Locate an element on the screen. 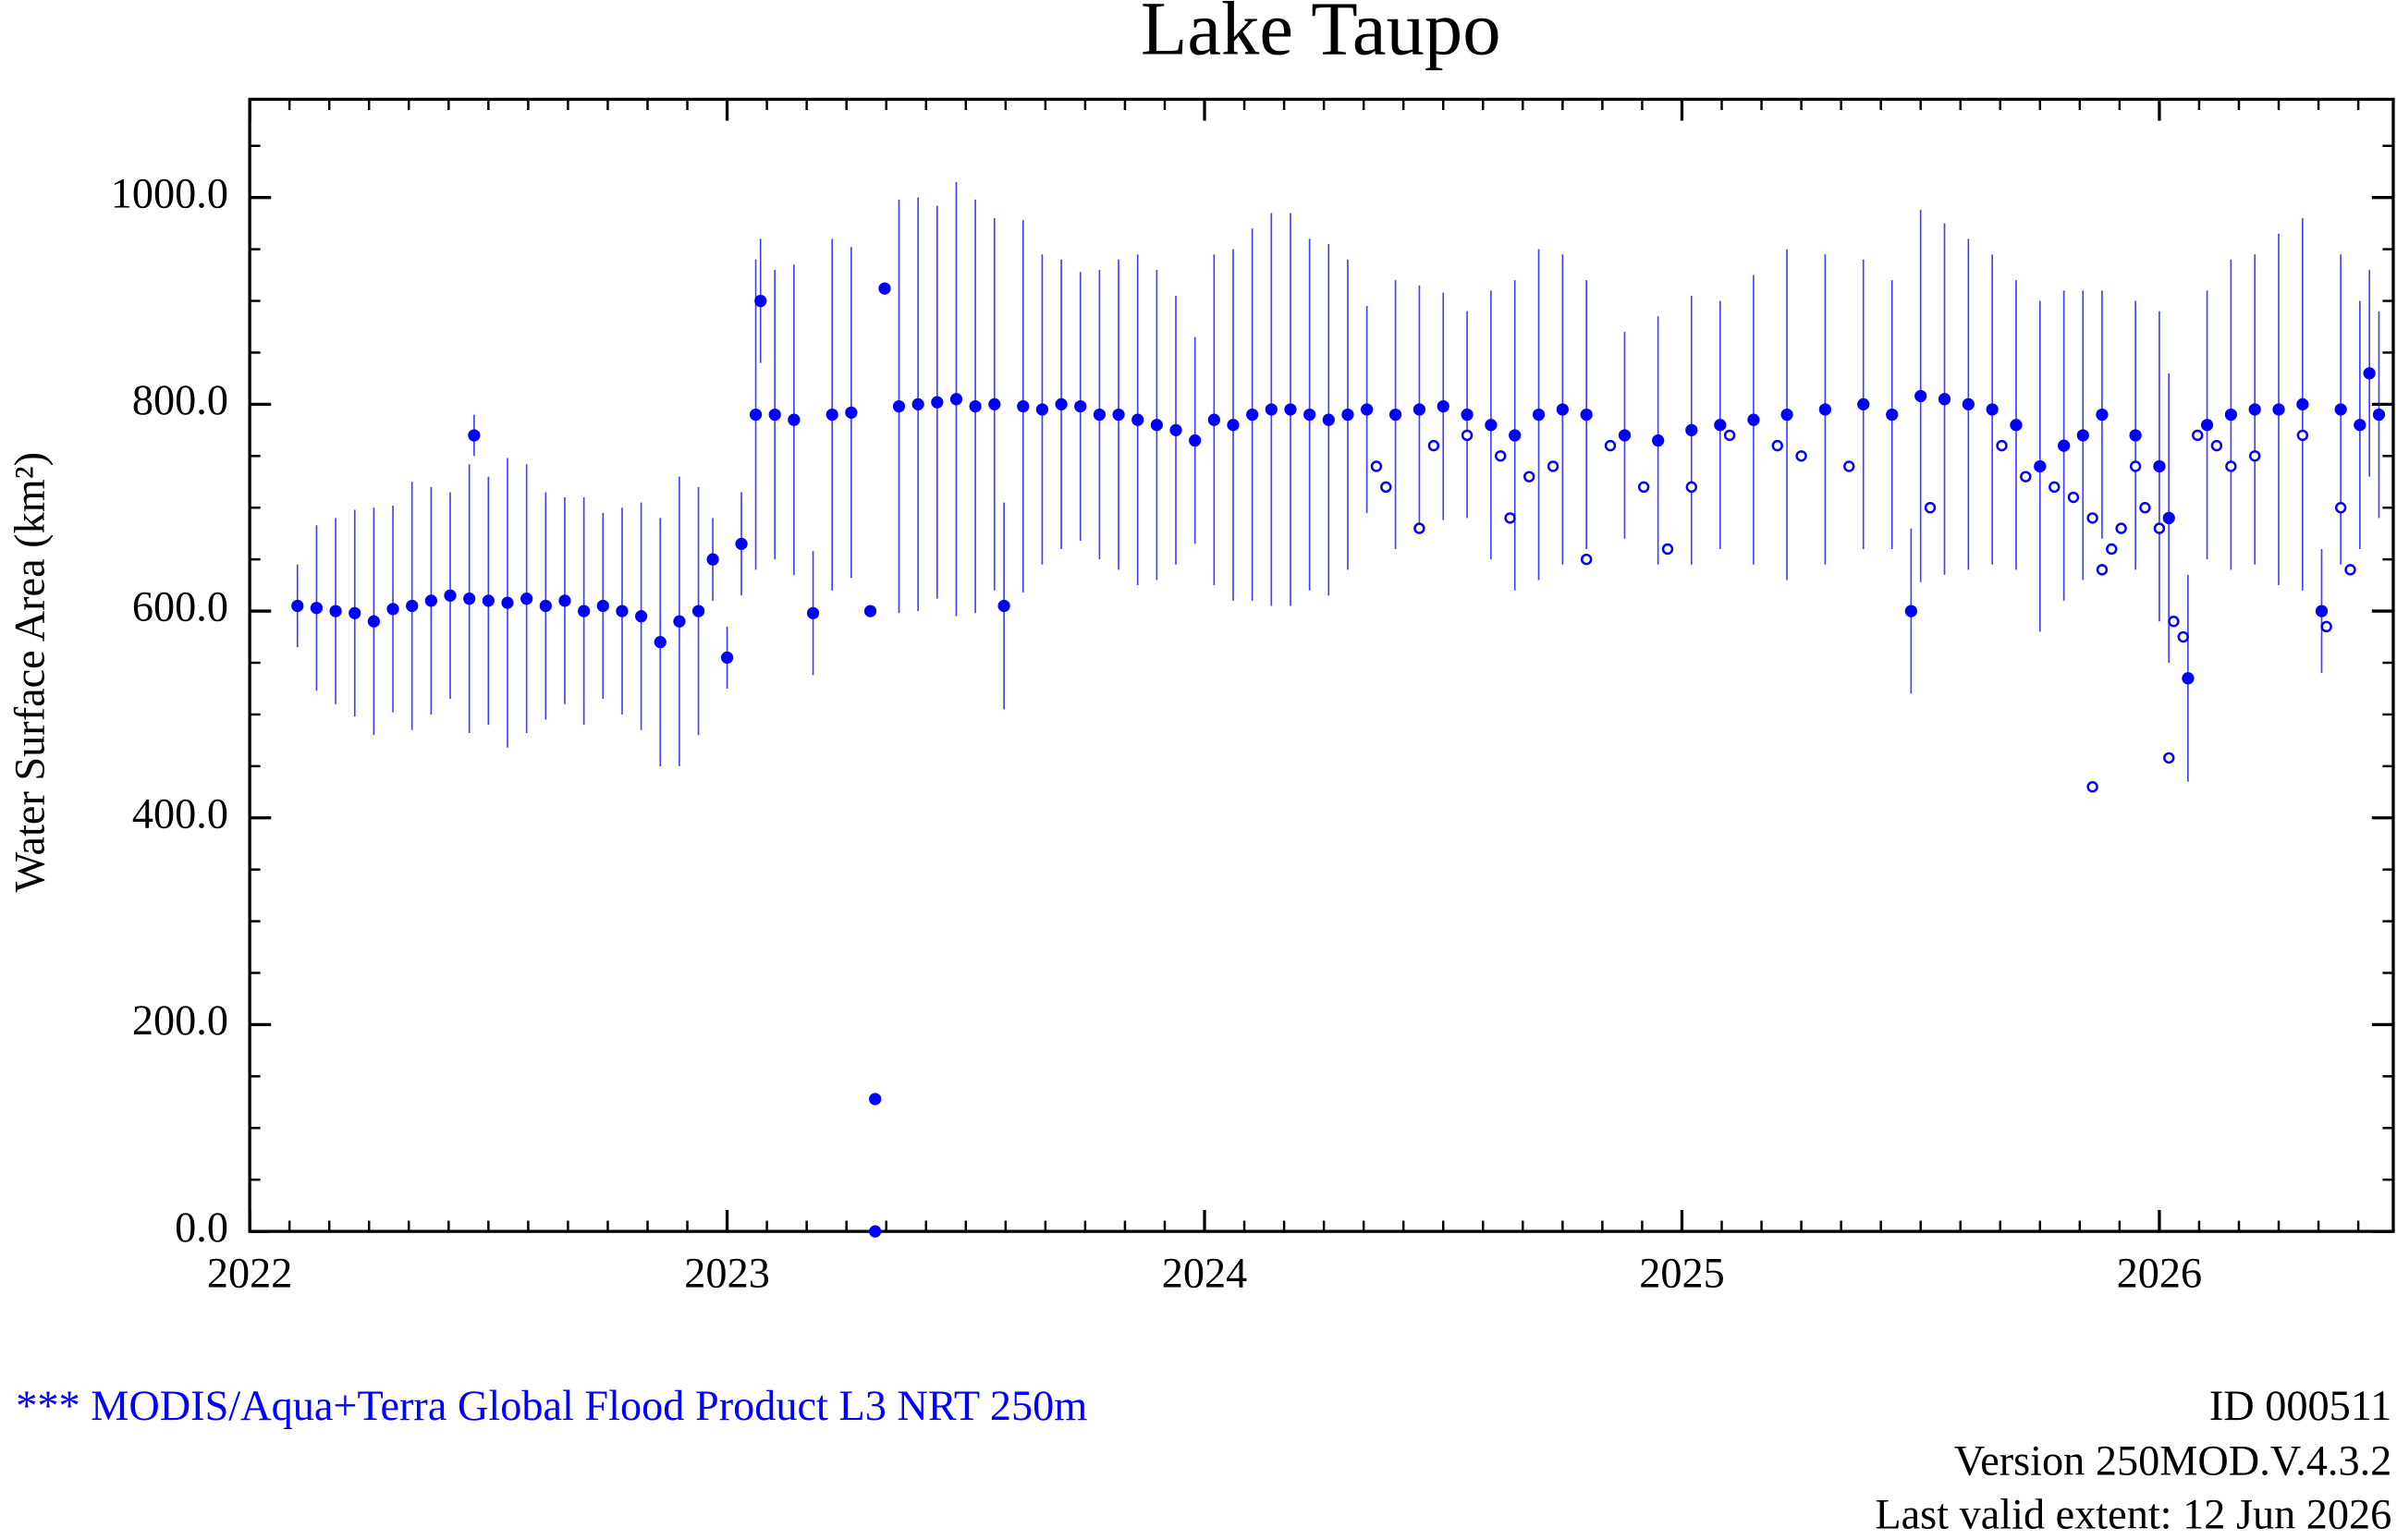 This screenshot has width=2397, height=1540. id-note: ID 000511 is located at coordinates (2300, 1406).